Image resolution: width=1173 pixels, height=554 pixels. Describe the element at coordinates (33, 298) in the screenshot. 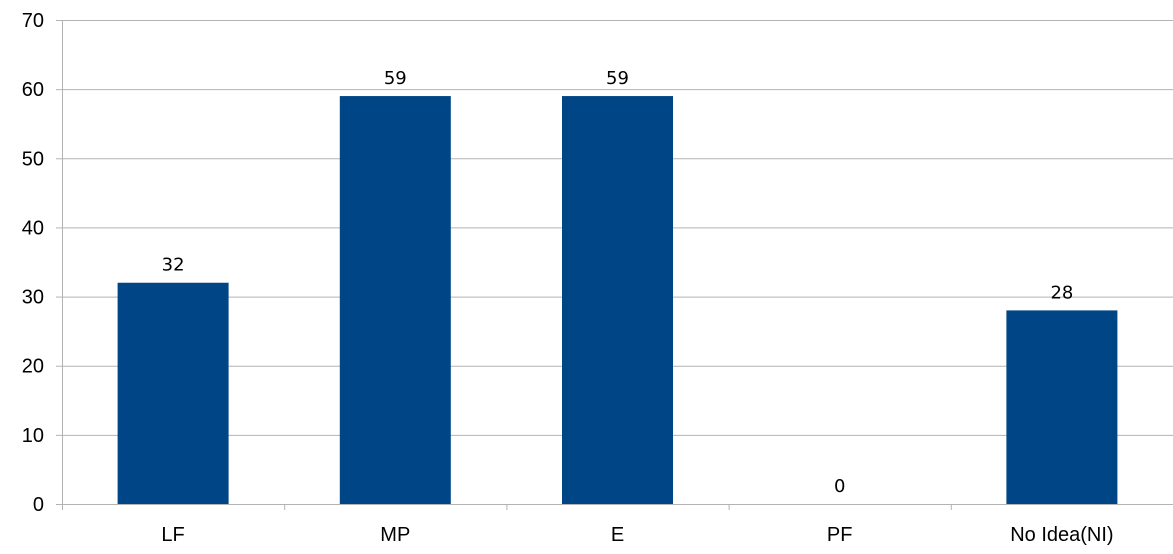

I see `y-tick-label: 30` at that location.